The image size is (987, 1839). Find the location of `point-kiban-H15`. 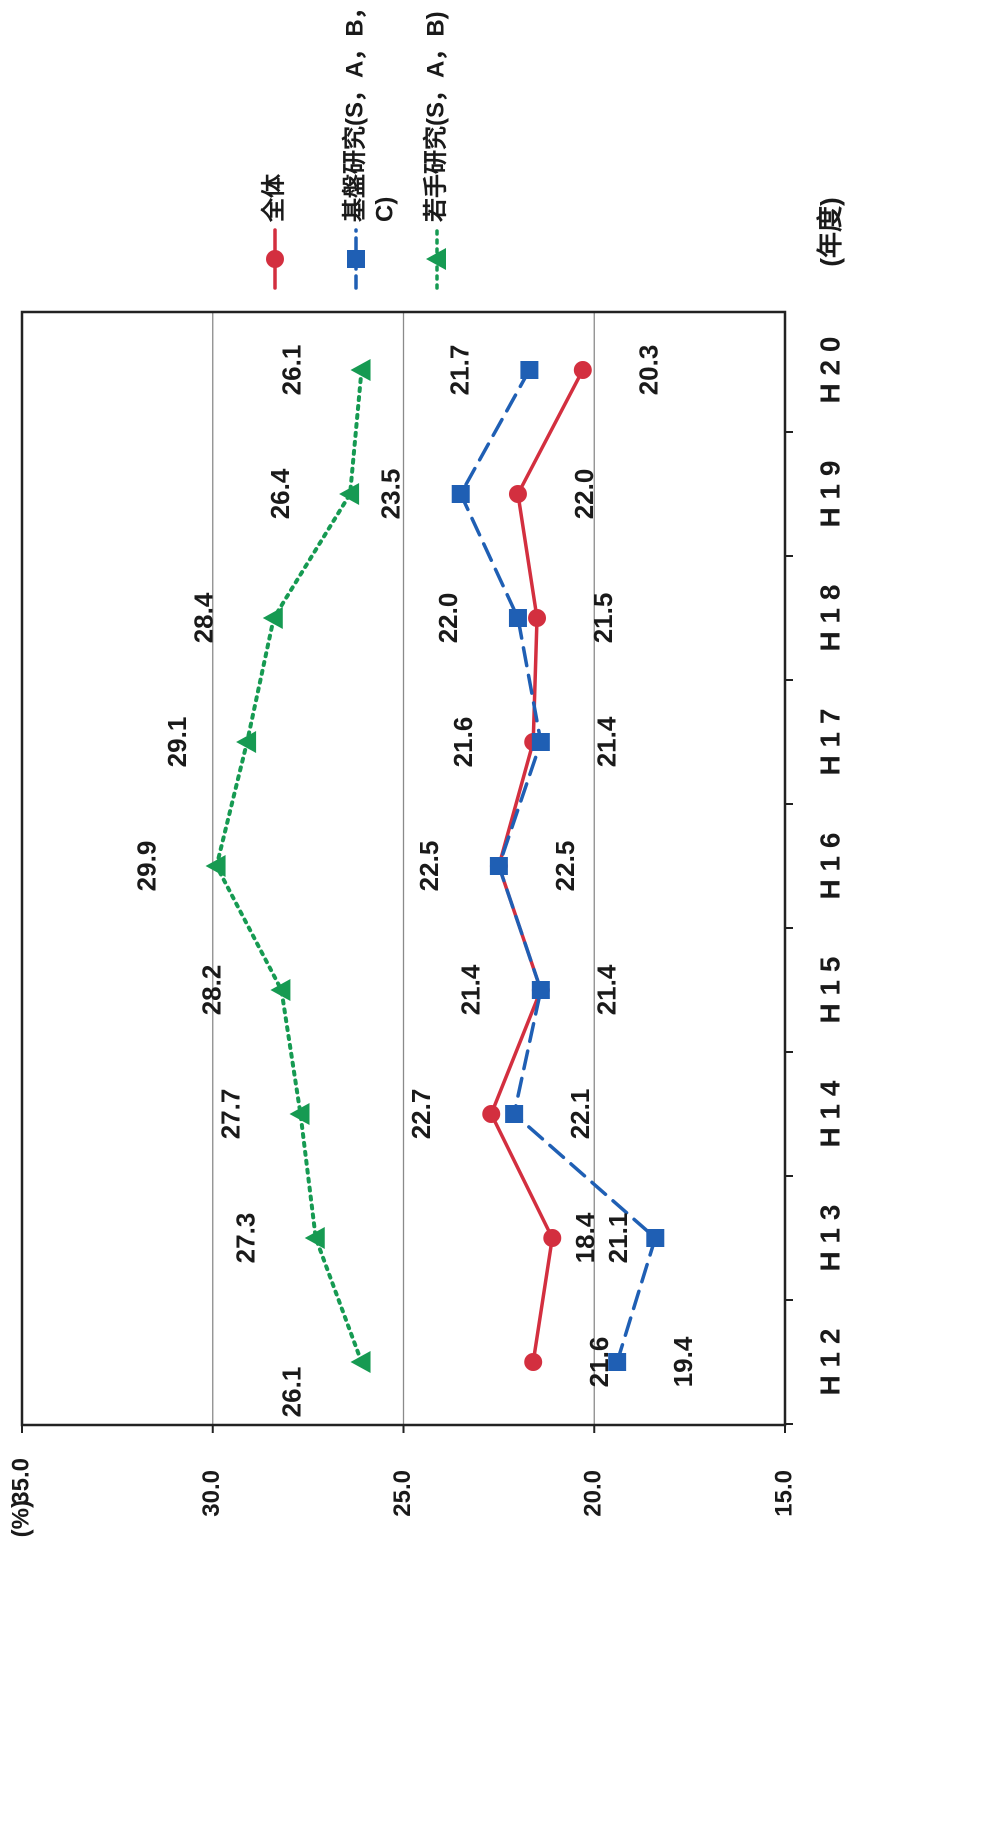

point-kiban-H15 is located at coordinates (540, 990).